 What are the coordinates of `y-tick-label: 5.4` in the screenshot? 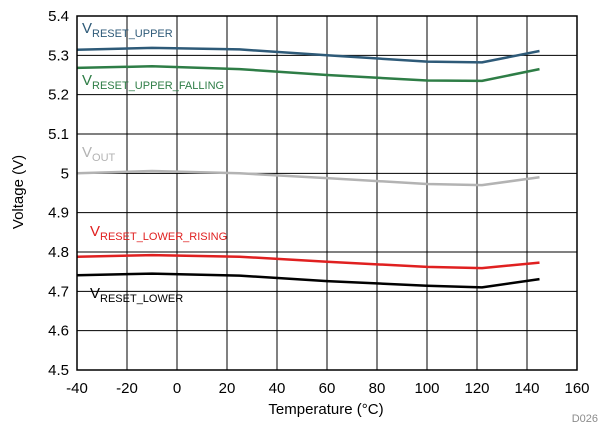 It's located at (58, 16).